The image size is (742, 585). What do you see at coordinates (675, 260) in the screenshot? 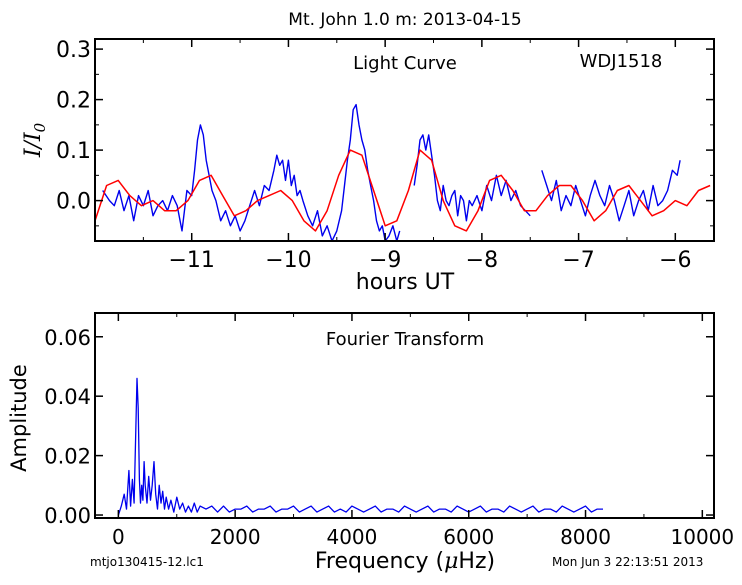
I see `x-tick-label: −6` at bounding box center [675, 260].